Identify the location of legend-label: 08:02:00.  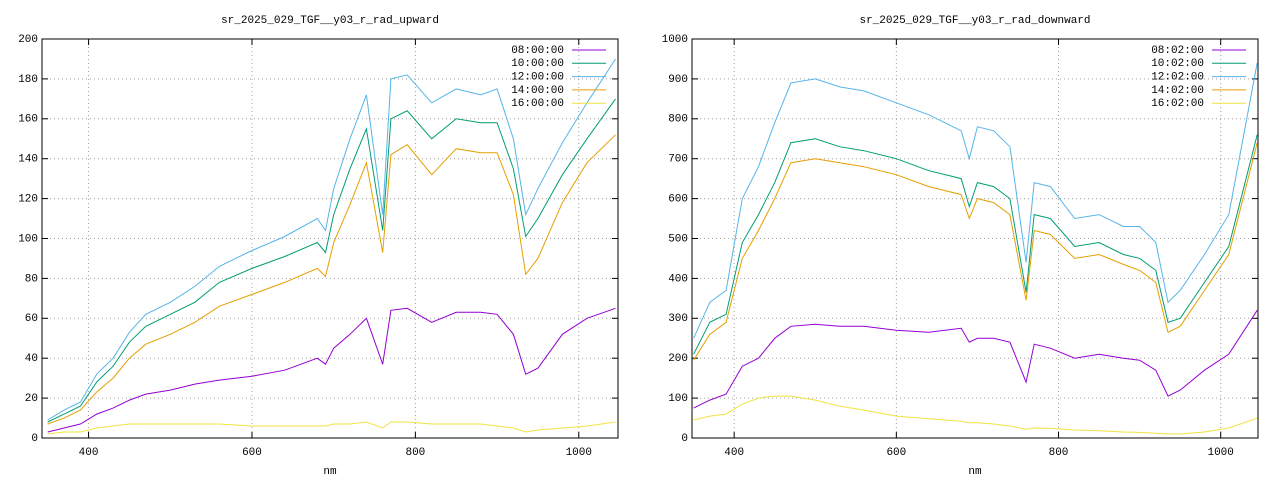
(1177, 51).